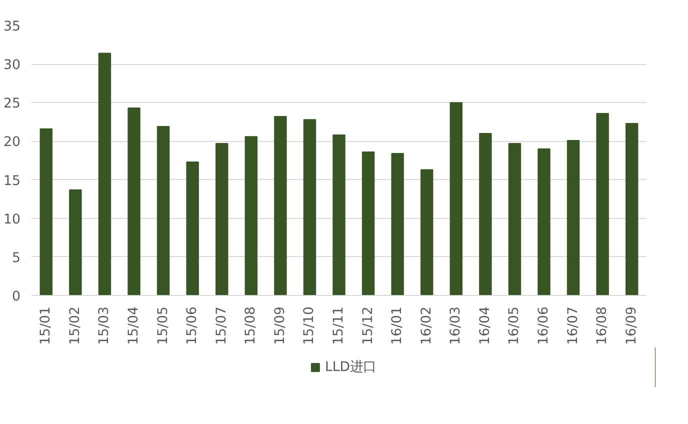 This screenshot has width=688, height=424. What do you see at coordinates (514, 325) in the screenshot?
I see `x-tick-label: 16/05` at bounding box center [514, 325].